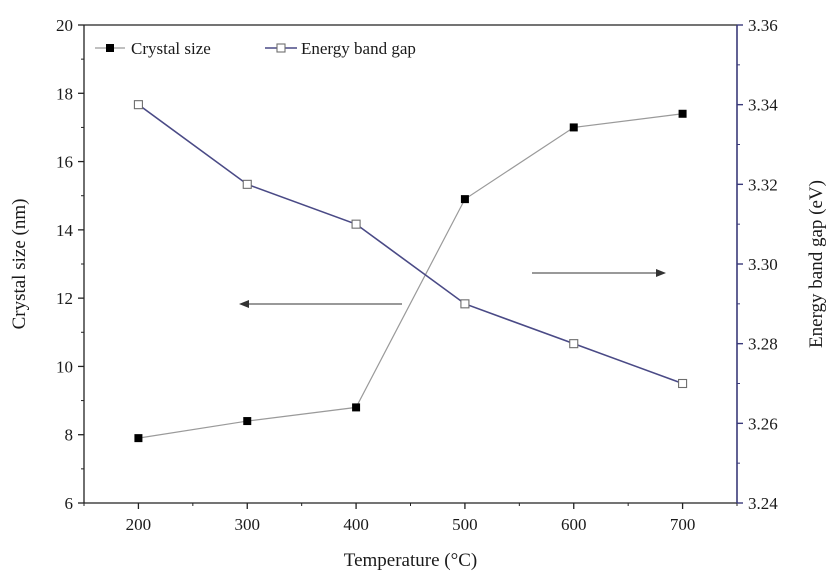 The image size is (833, 574). I want to click on legend-label-band-gap: Energy band gap, so click(358, 48).